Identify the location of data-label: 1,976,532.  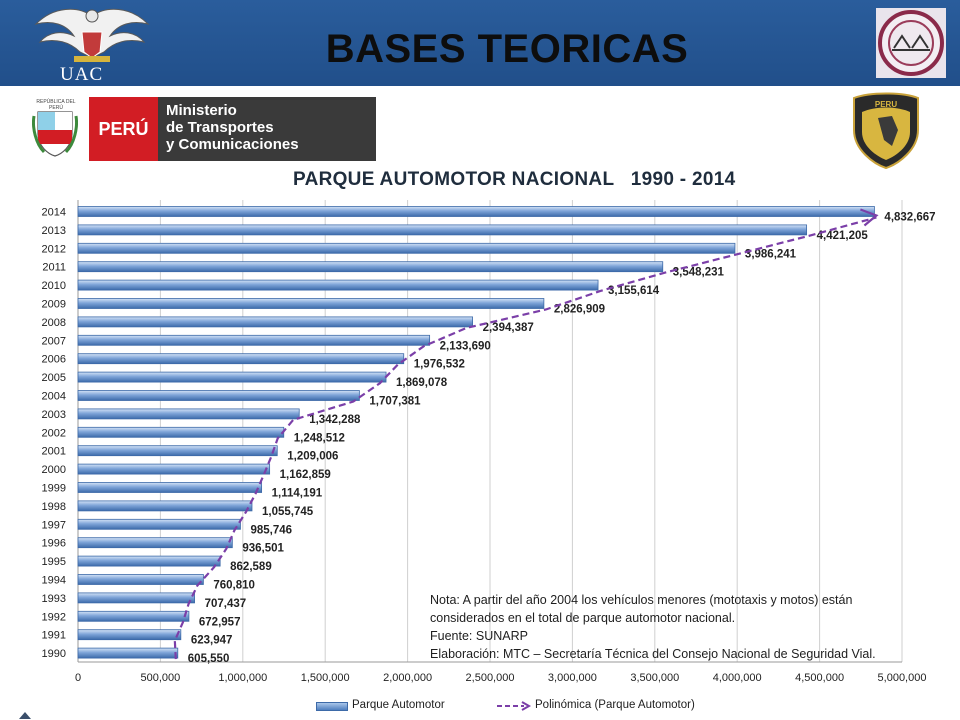
(439, 365).